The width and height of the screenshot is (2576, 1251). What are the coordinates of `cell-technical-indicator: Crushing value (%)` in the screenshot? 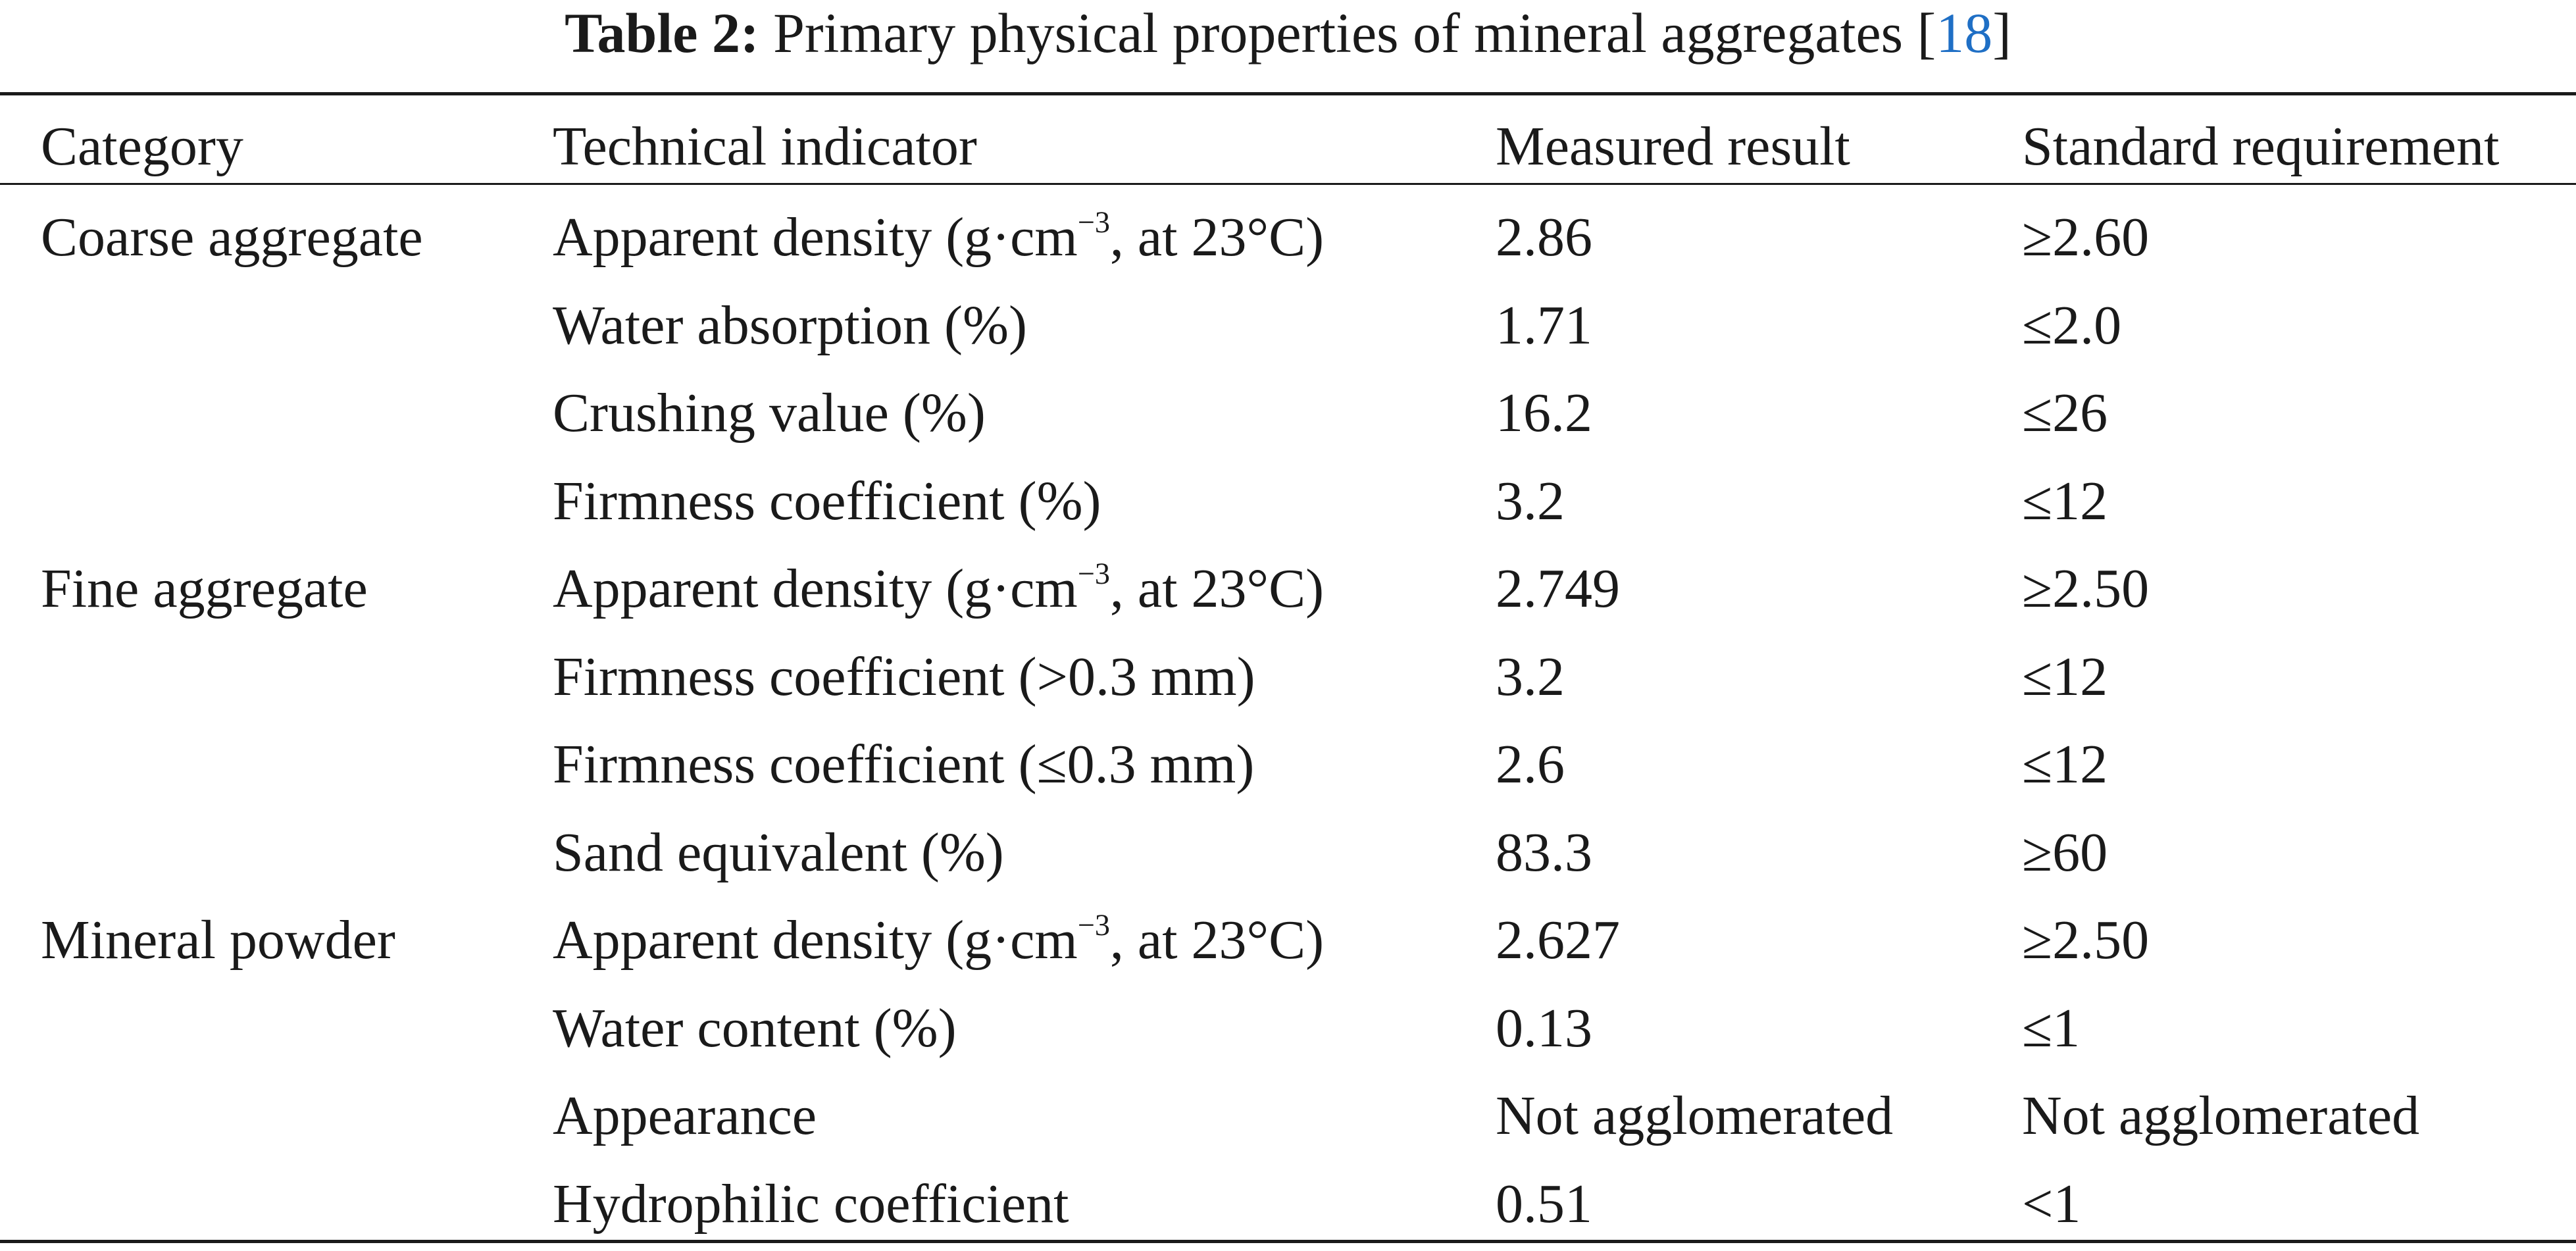 It's located at (769, 413).